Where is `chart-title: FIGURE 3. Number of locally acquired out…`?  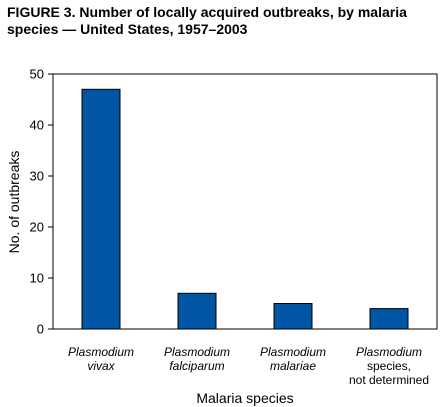 chart-title: FIGURE 3. Number of locally acquired out… is located at coordinates (207, 20).